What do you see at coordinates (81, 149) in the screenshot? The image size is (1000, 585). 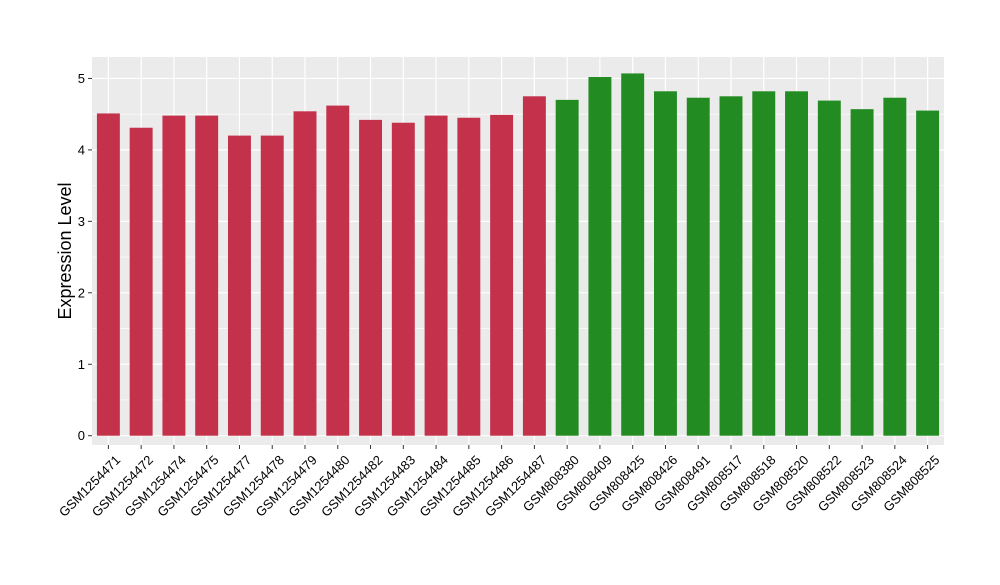 I see `y-tick-label: 4` at bounding box center [81, 149].